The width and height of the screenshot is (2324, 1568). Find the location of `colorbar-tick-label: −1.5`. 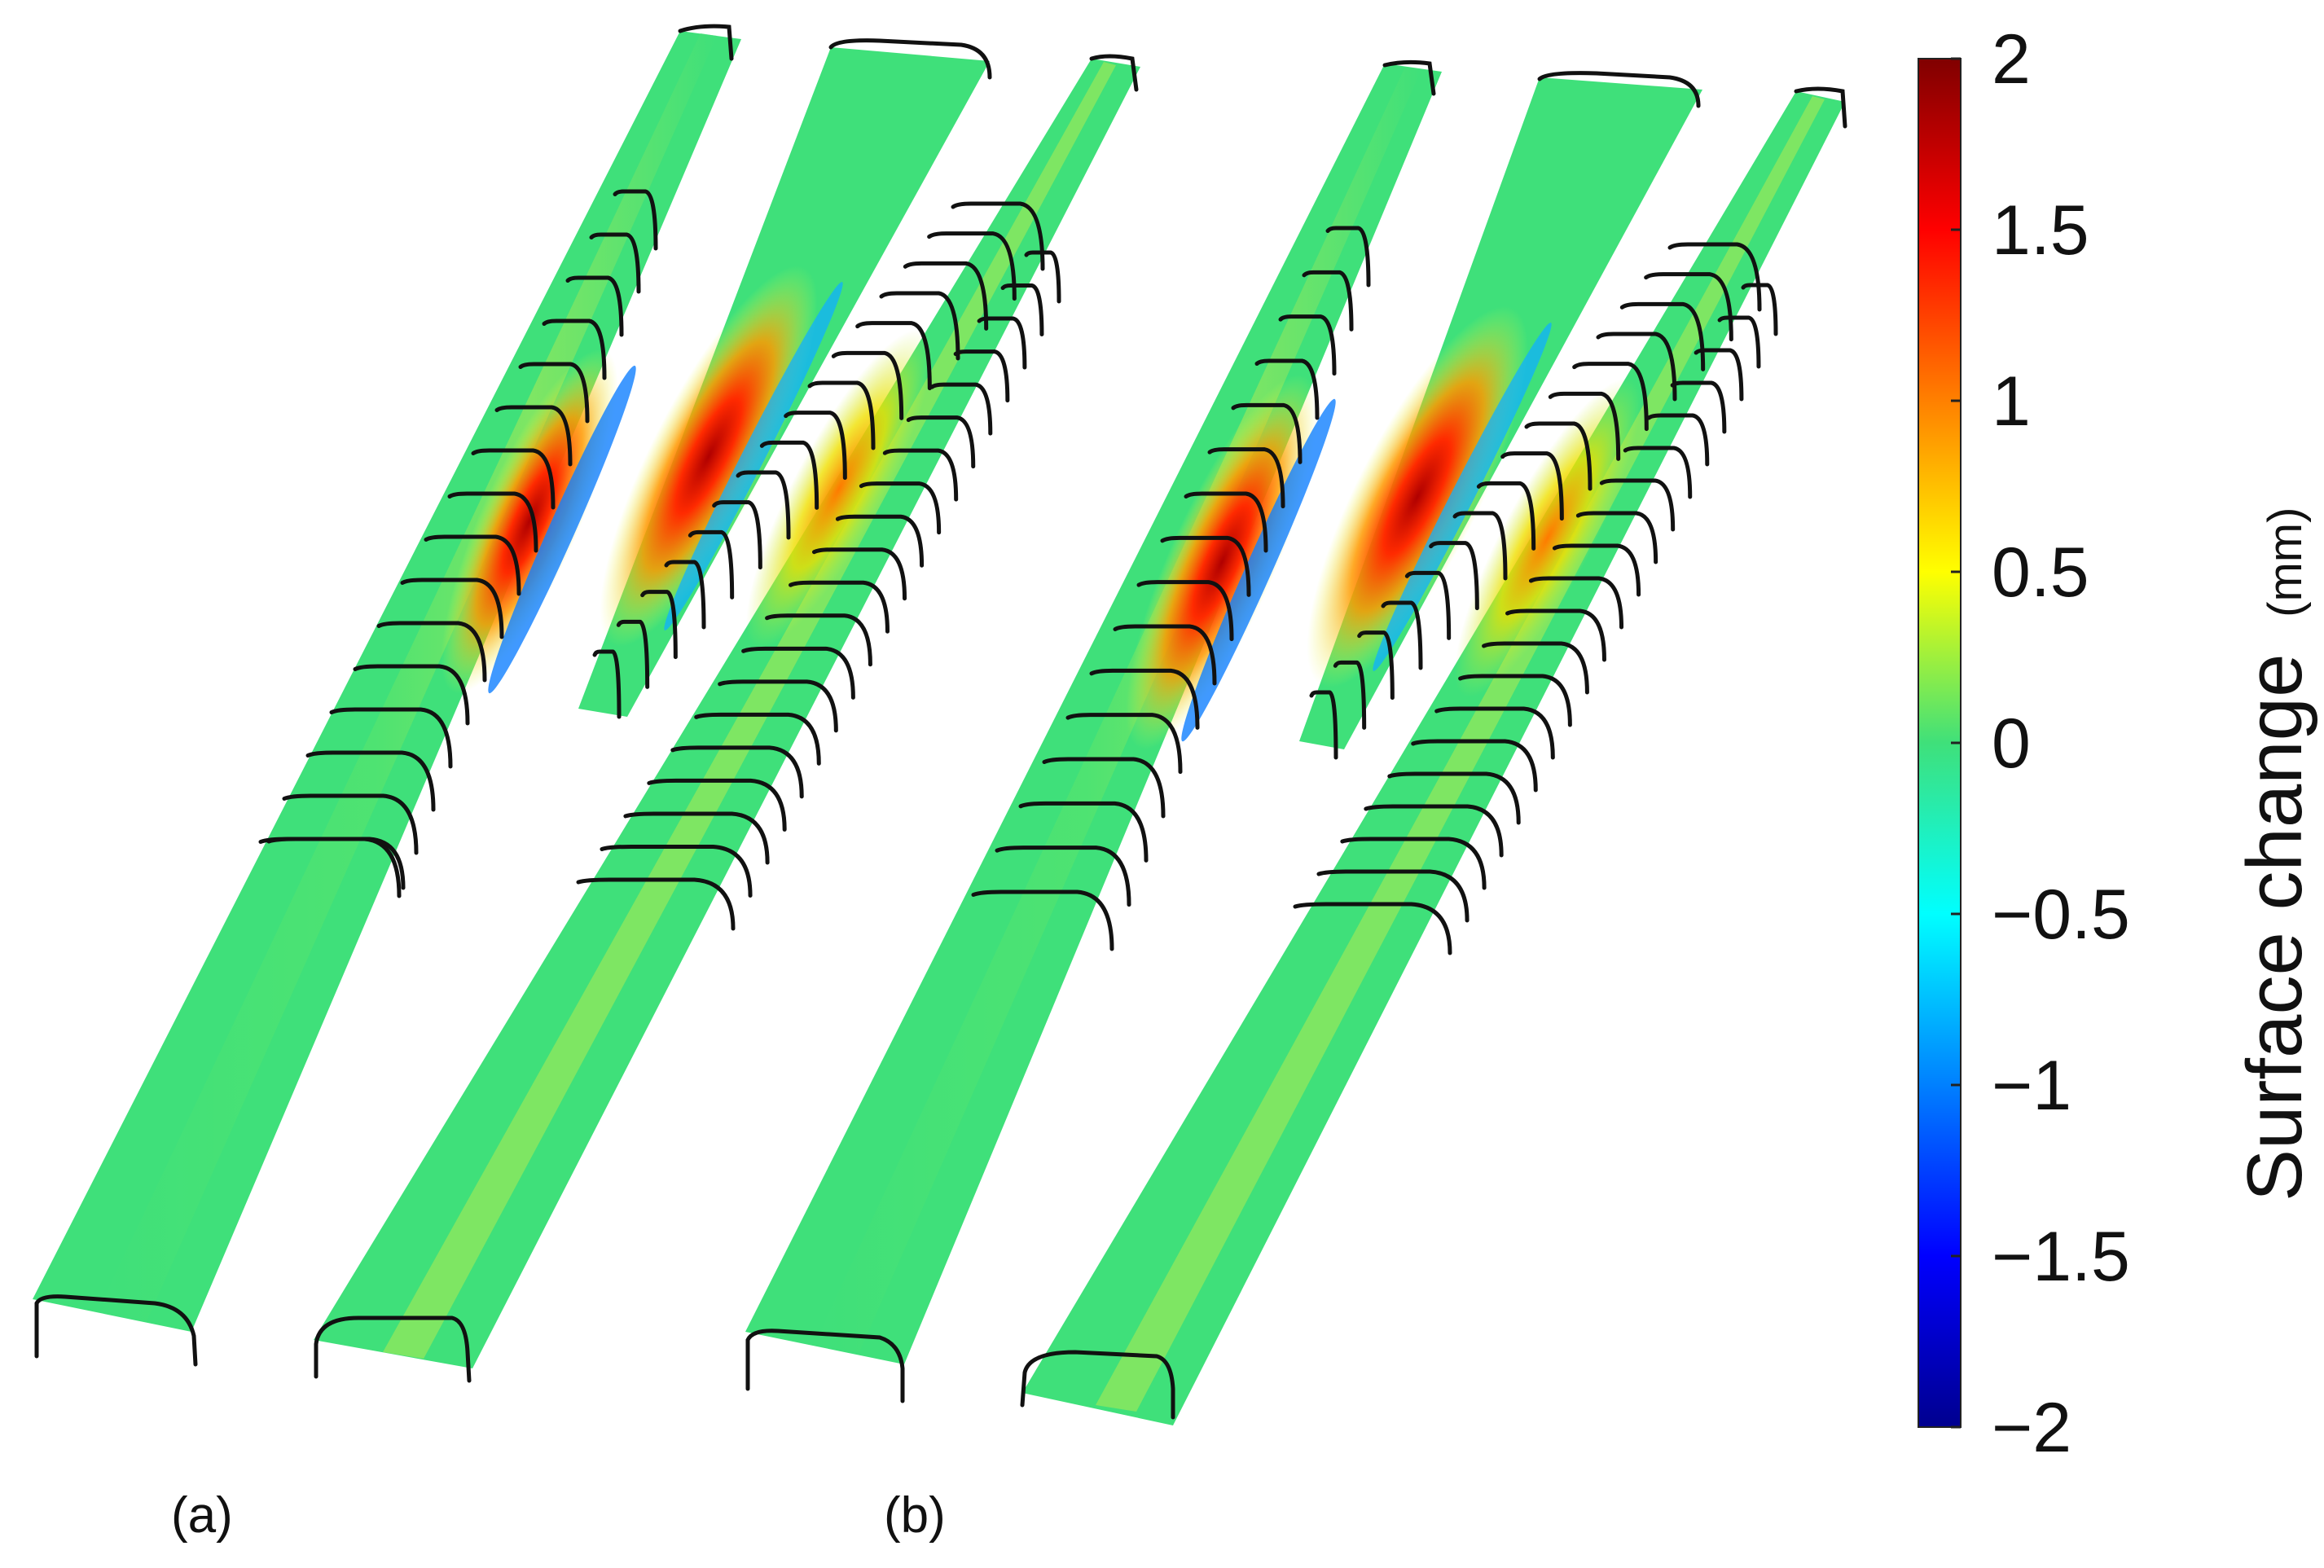

colorbar-tick-label: −1.5 is located at coordinates (2061, 1257).